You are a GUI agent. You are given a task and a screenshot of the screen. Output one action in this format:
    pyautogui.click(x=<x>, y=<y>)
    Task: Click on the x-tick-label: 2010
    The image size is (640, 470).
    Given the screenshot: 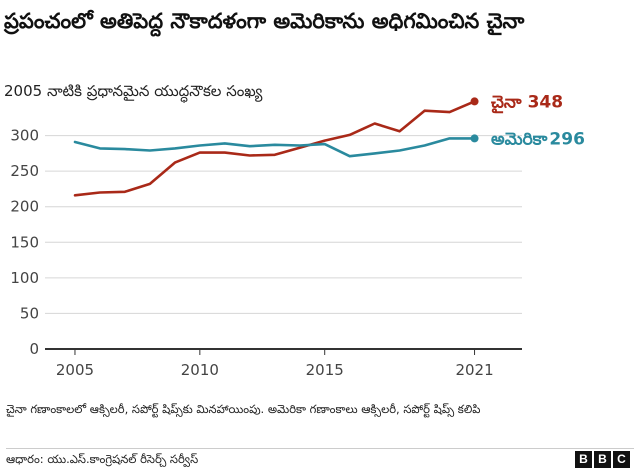 What is the action you would take?
    pyautogui.click(x=200, y=370)
    